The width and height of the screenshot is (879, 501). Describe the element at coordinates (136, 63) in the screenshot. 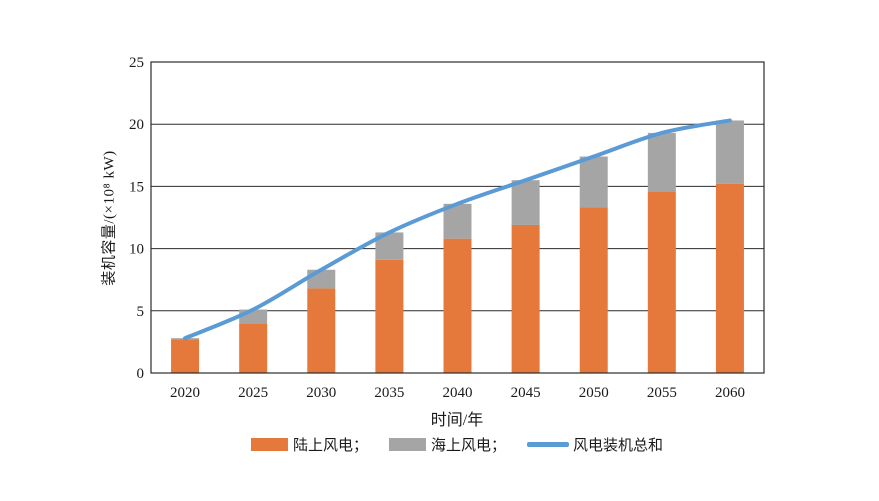

I see `y-tick-label: 25` at that location.